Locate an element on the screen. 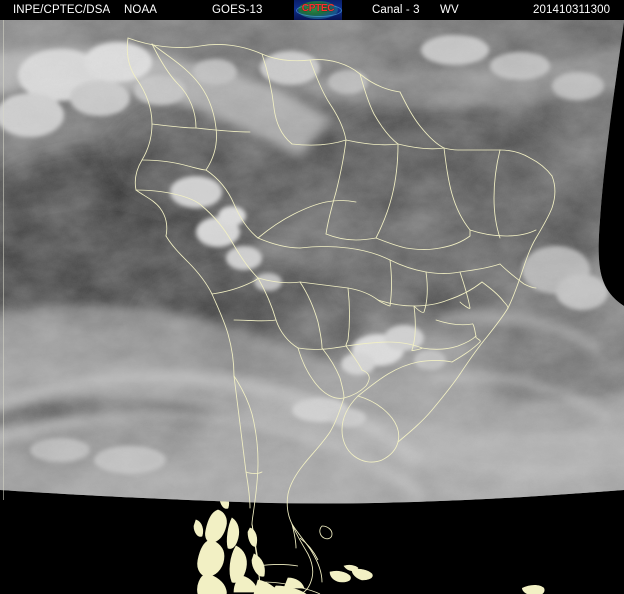 The width and height of the screenshot is (624, 594). timestamp-label: 201410311300 is located at coordinates (572, 10).